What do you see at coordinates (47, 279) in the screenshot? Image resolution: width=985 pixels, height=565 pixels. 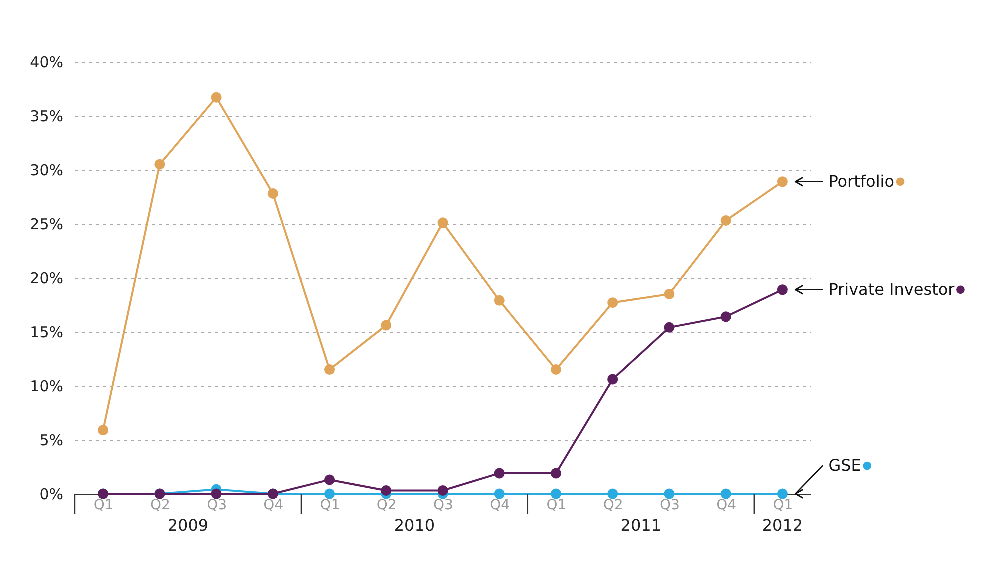 I see `y-tick-label: 20%` at bounding box center [47, 279].